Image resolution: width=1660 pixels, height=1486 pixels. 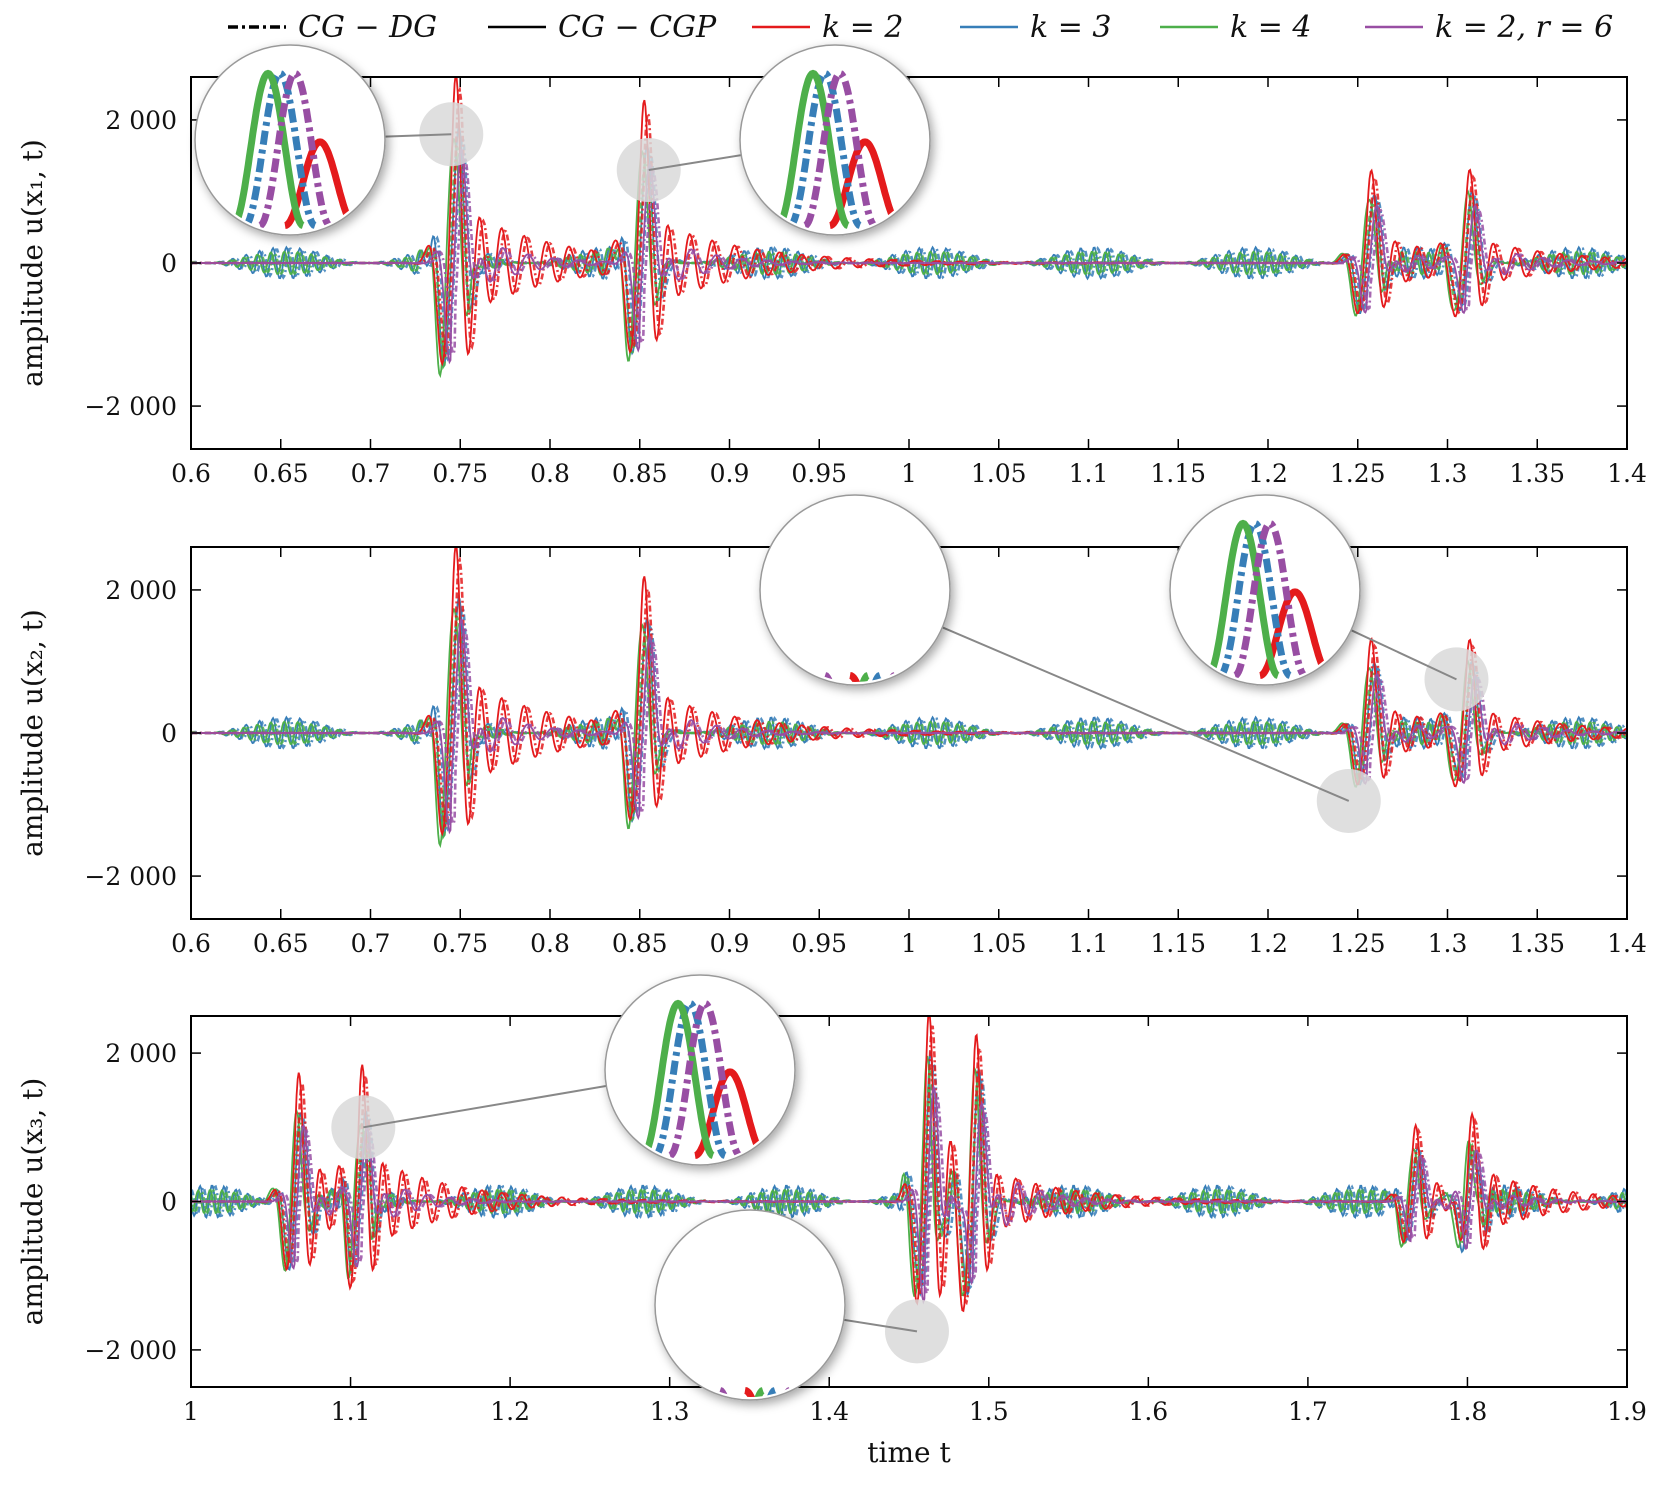 I want to click on legend-entry-5: k = 2, r = 6, so click(x=1489, y=27).